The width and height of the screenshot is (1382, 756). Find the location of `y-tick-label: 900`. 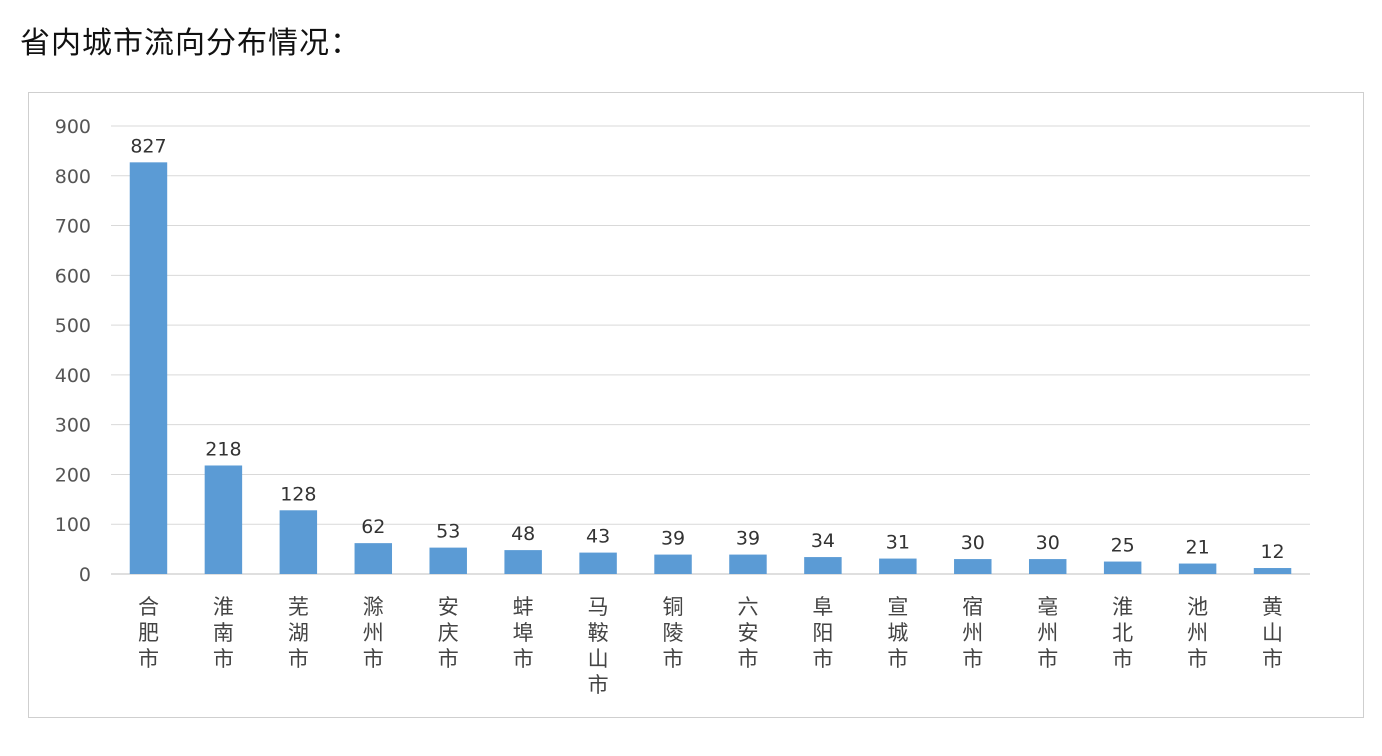

y-tick-label: 900 is located at coordinates (73, 127).